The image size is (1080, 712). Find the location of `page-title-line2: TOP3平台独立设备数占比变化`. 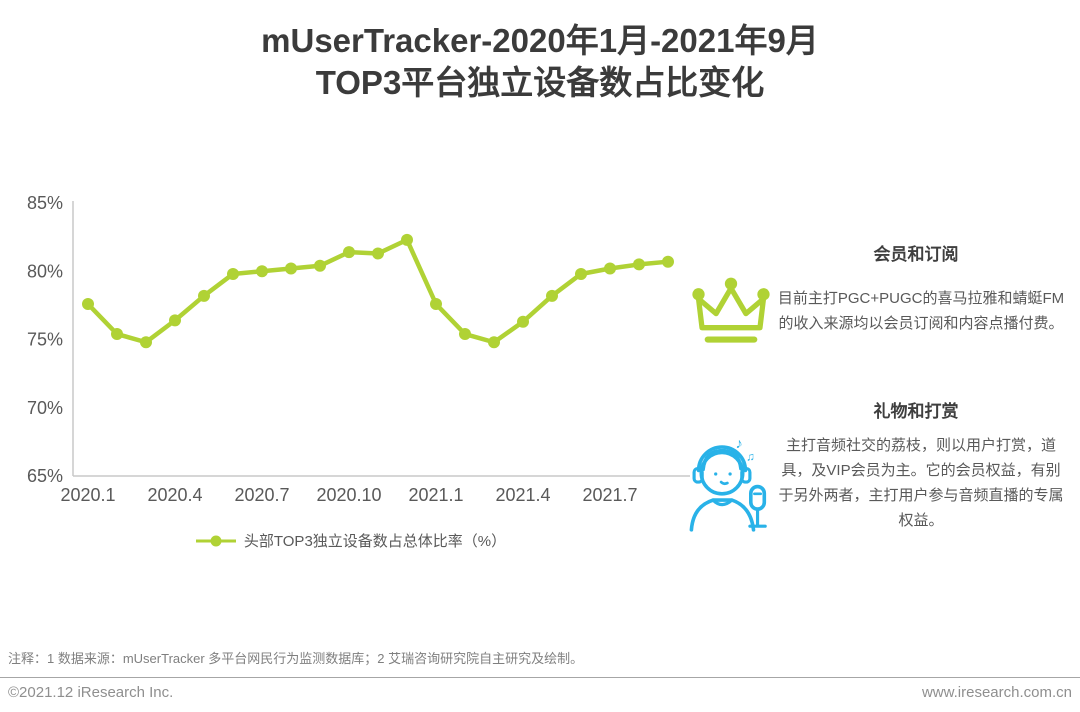

page-title-line2: TOP3平台独立设备数占比变化 is located at coordinates (540, 82).